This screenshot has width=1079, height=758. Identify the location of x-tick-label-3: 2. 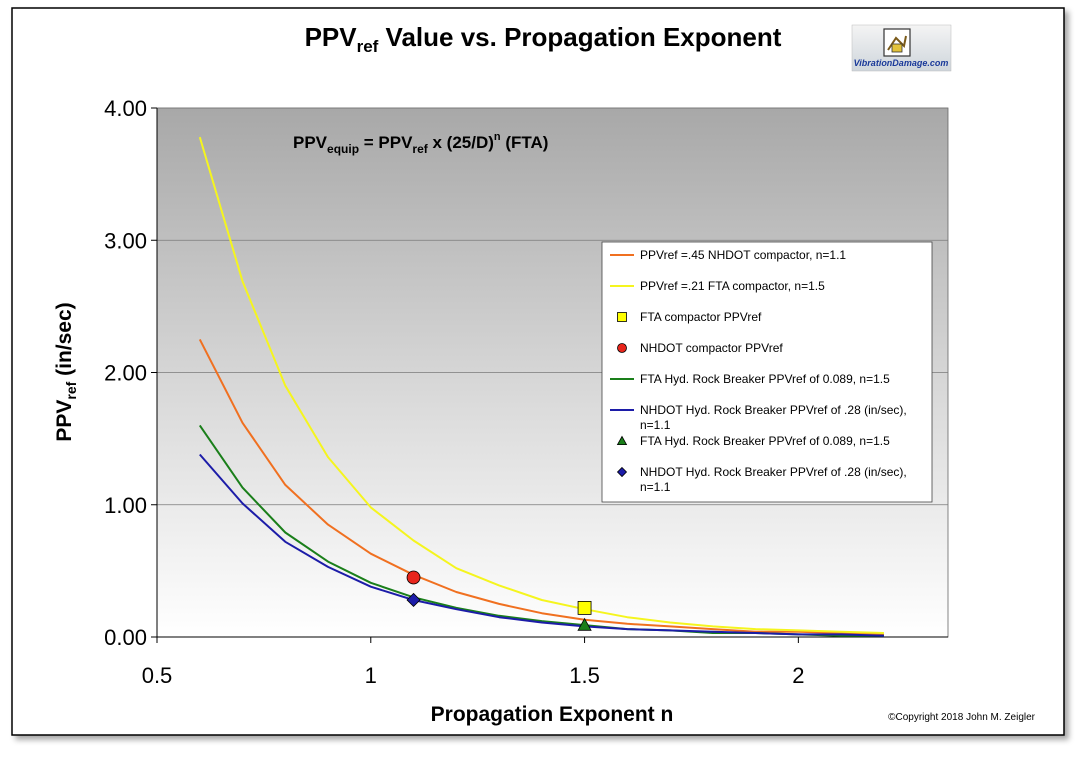
(798, 675).